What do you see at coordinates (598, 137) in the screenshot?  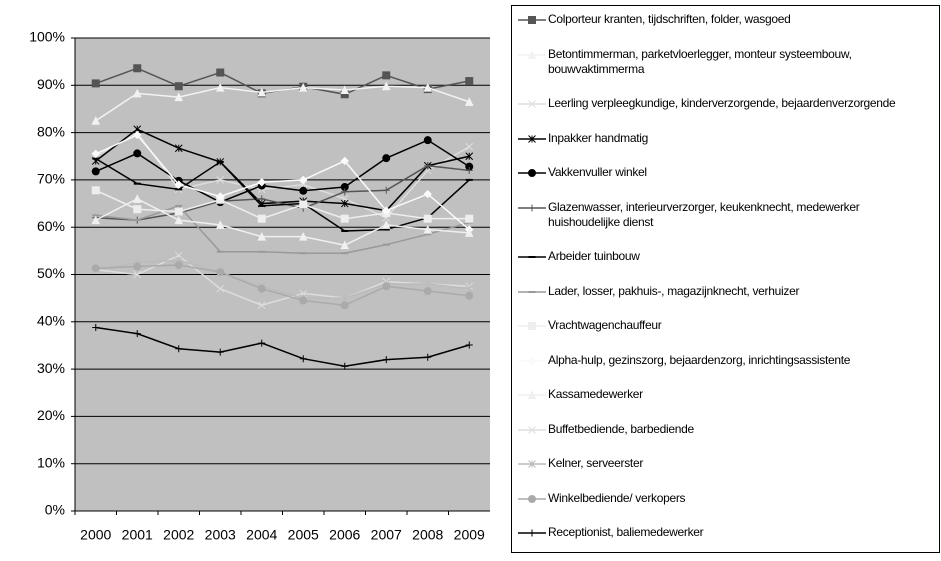 I see `legend-label: Inpakker handmatig` at bounding box center [598, 137].